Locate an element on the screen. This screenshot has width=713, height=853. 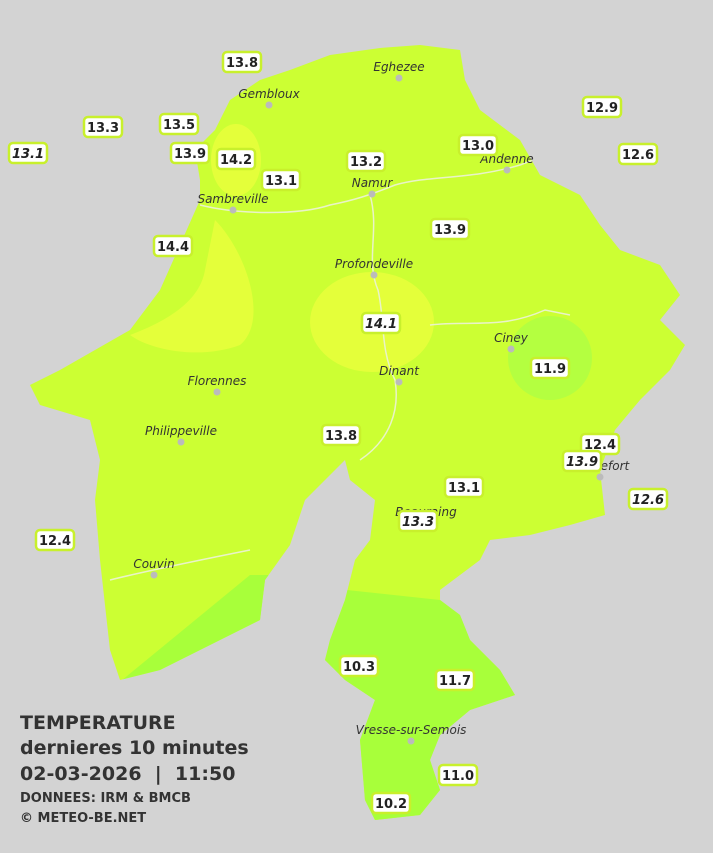
city-label: Namur is located at coordinates (373, 183).